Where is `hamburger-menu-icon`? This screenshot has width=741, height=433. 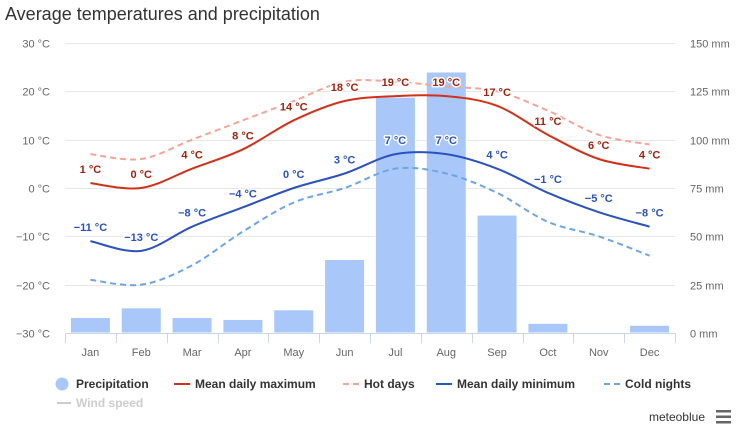
hamburger-menu-icon is located at coordinates (723, 417).